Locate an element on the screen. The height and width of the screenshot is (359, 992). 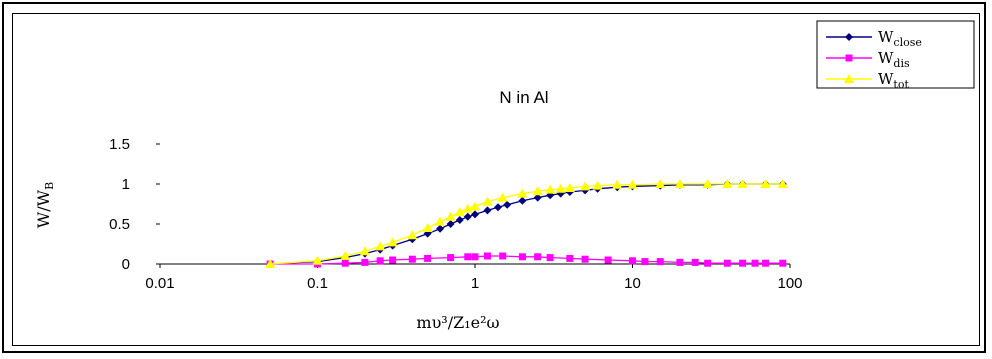
x-tick-label: 0.01 is located at coordinates (159, 283).